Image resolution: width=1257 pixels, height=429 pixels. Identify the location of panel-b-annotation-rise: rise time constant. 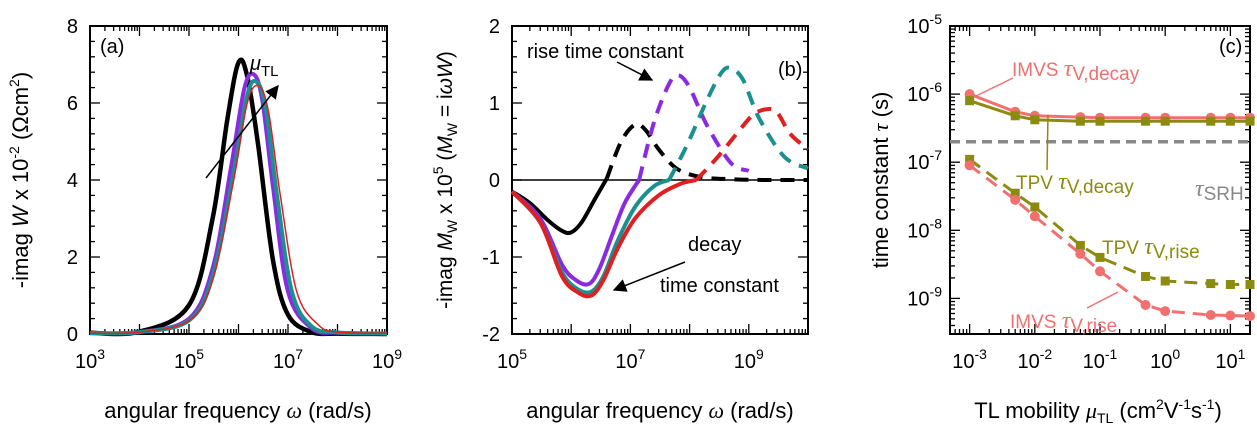
(605, 52).